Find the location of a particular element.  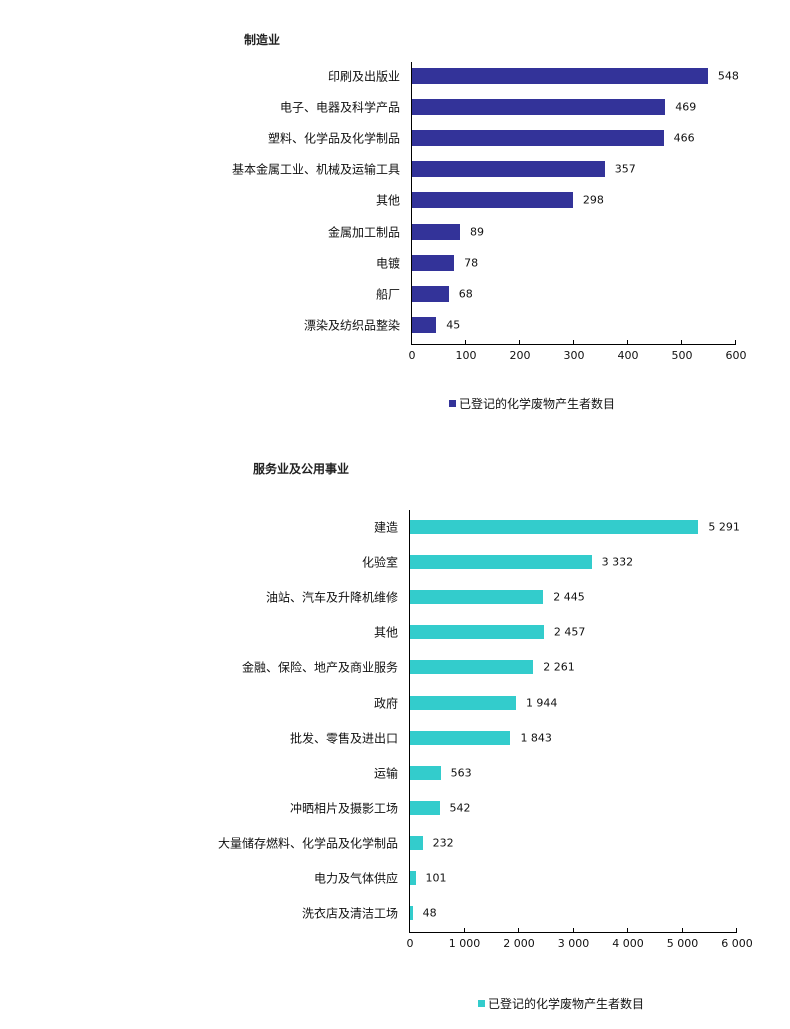

chart-title: 服务业及公用事业 is located at coordinates (301, 469).